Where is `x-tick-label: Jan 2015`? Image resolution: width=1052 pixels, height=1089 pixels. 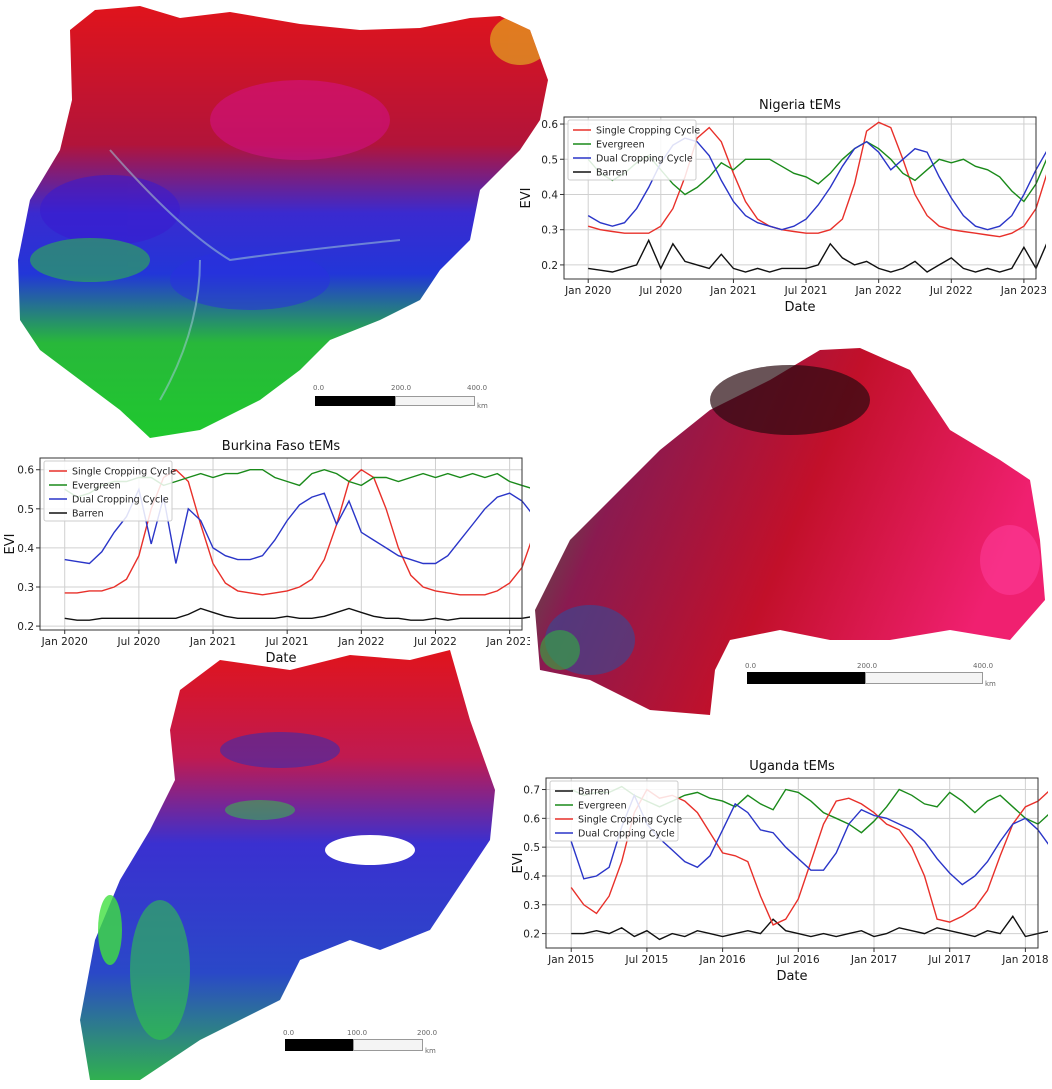
x-tick-label: Jan 2015 is located at coordinates (570, 960).